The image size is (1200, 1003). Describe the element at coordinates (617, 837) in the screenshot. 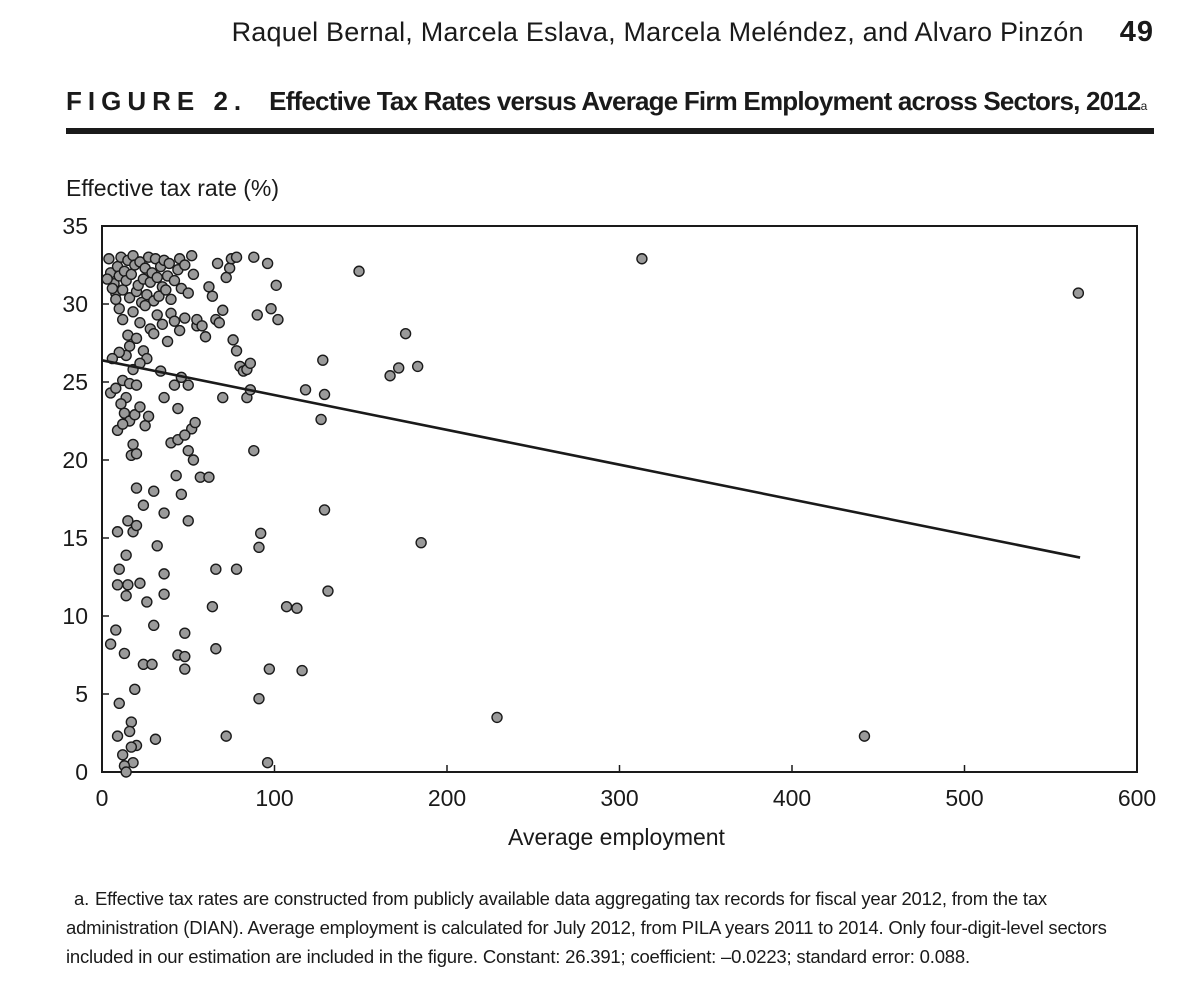

I see `x-axis-title: Average employment` at that location.